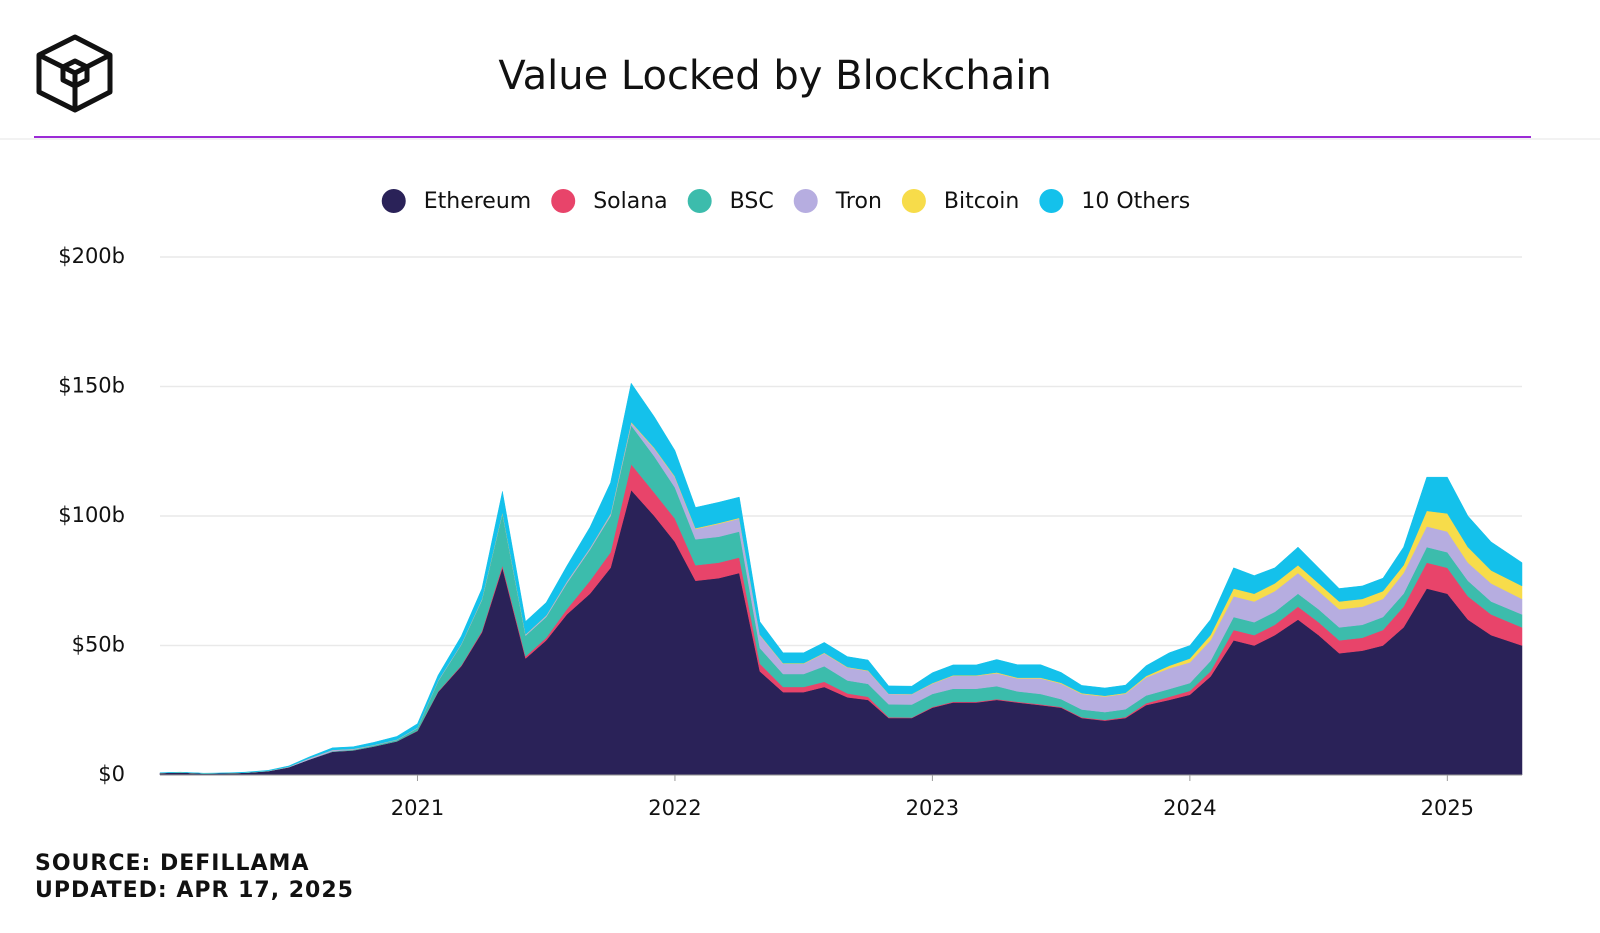  I want to click on legend-item: Solana, so click(609, 201).